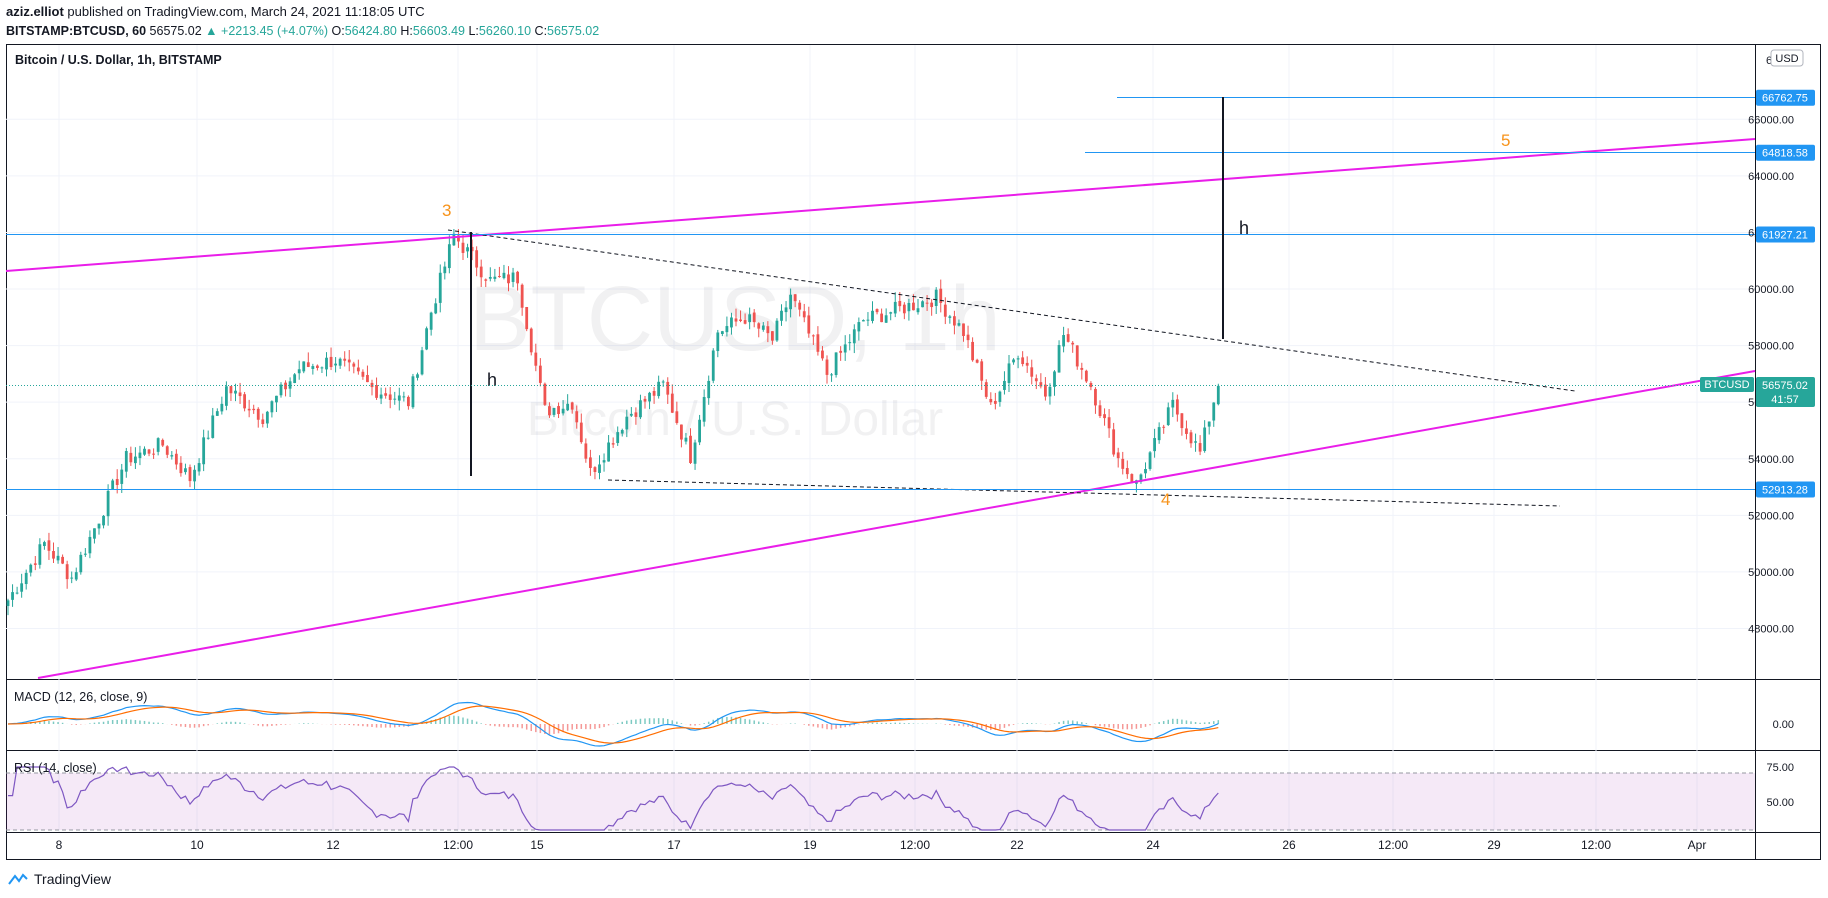 The image size is (1828, 898). I want to click on footer-brand: TradingView, so click(73, 879).